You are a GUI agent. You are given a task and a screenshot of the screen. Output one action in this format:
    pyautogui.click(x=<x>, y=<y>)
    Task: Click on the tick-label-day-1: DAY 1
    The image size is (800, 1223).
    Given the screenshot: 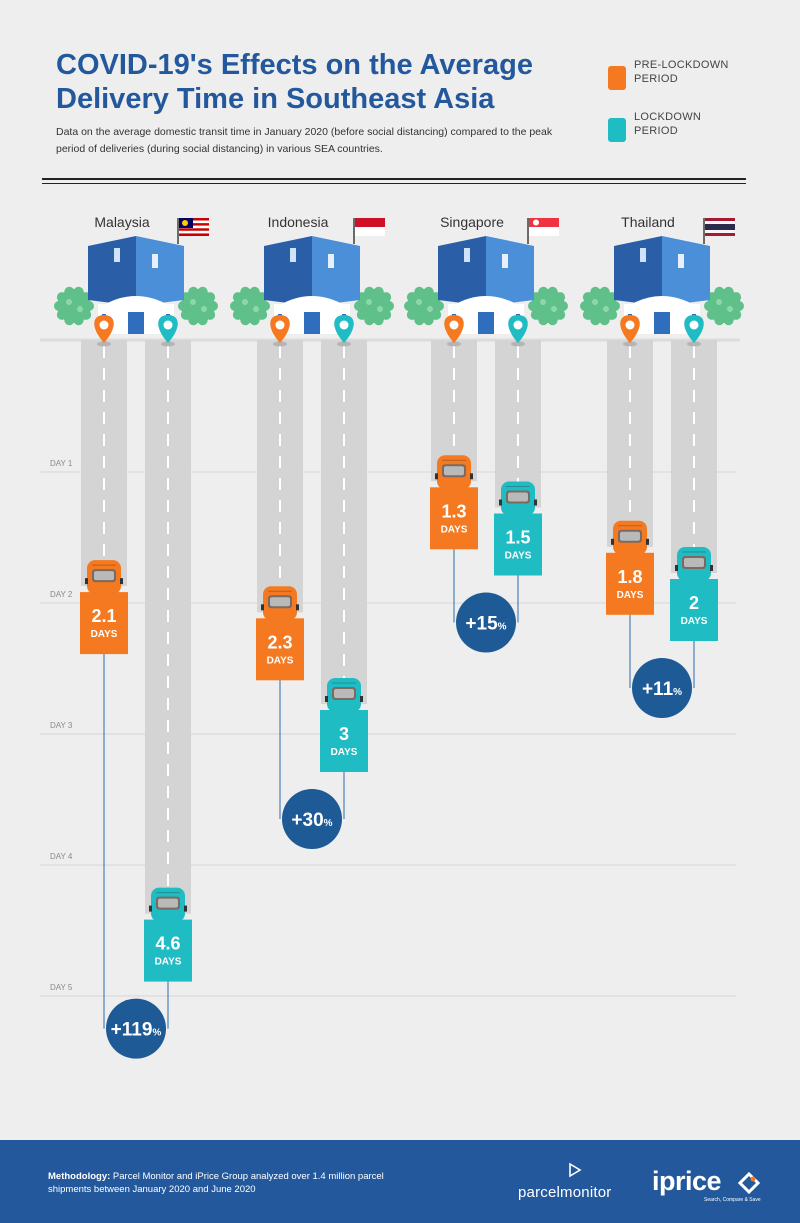 What is the action you would take?
    pyautogui.click(x=61, y=463)
    